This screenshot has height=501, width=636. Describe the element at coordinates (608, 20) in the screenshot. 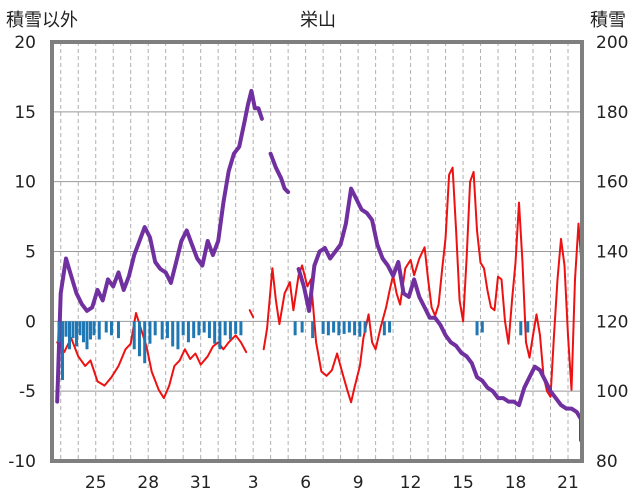

I see `right-axis-title: 積雪` at that location.